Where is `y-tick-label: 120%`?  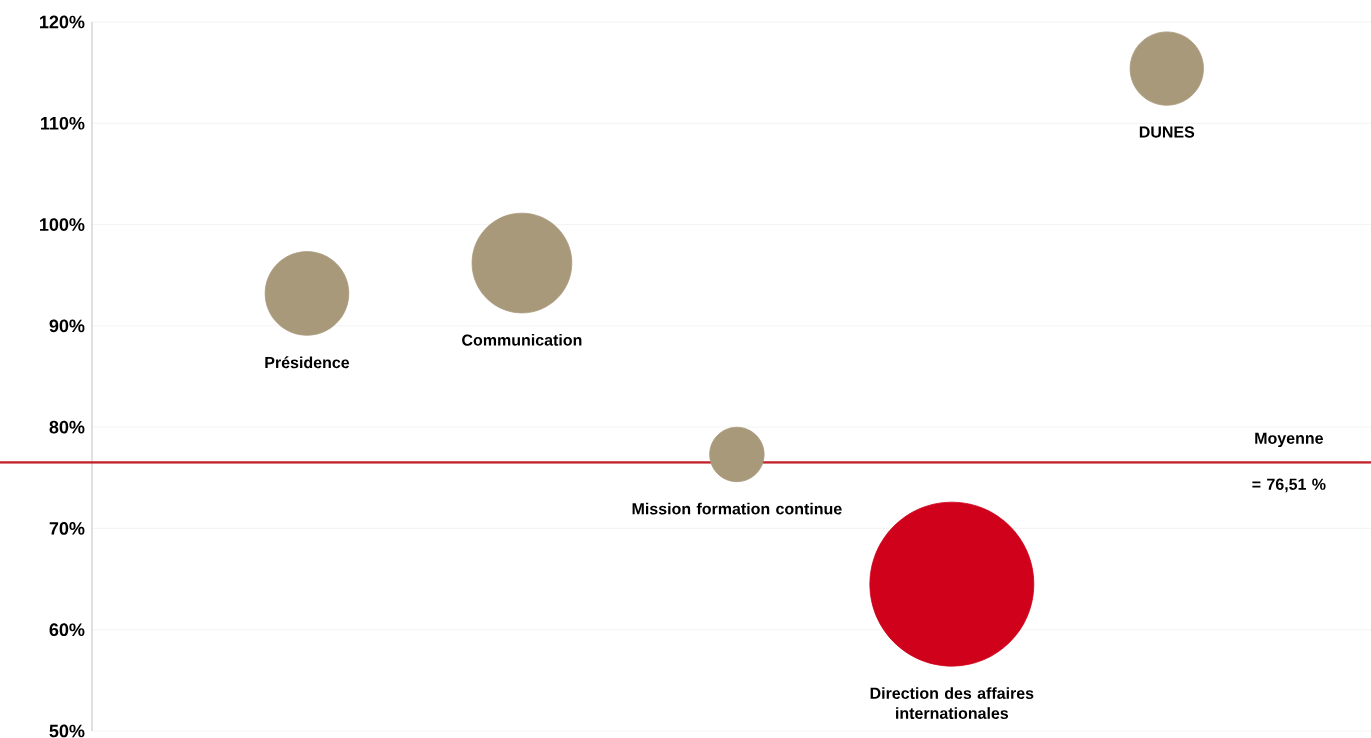 y-tick-label: 120% is located at coordinates (62, 22).